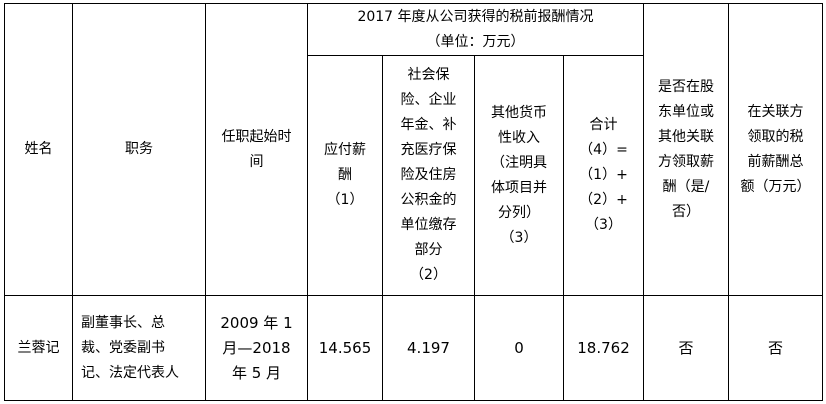  Describe the element at coordinates (775, 149) in the screenshot. I see `header-related-party-pay: 在关联方 领取的税 前薪酬总 额（万元）` at that location.